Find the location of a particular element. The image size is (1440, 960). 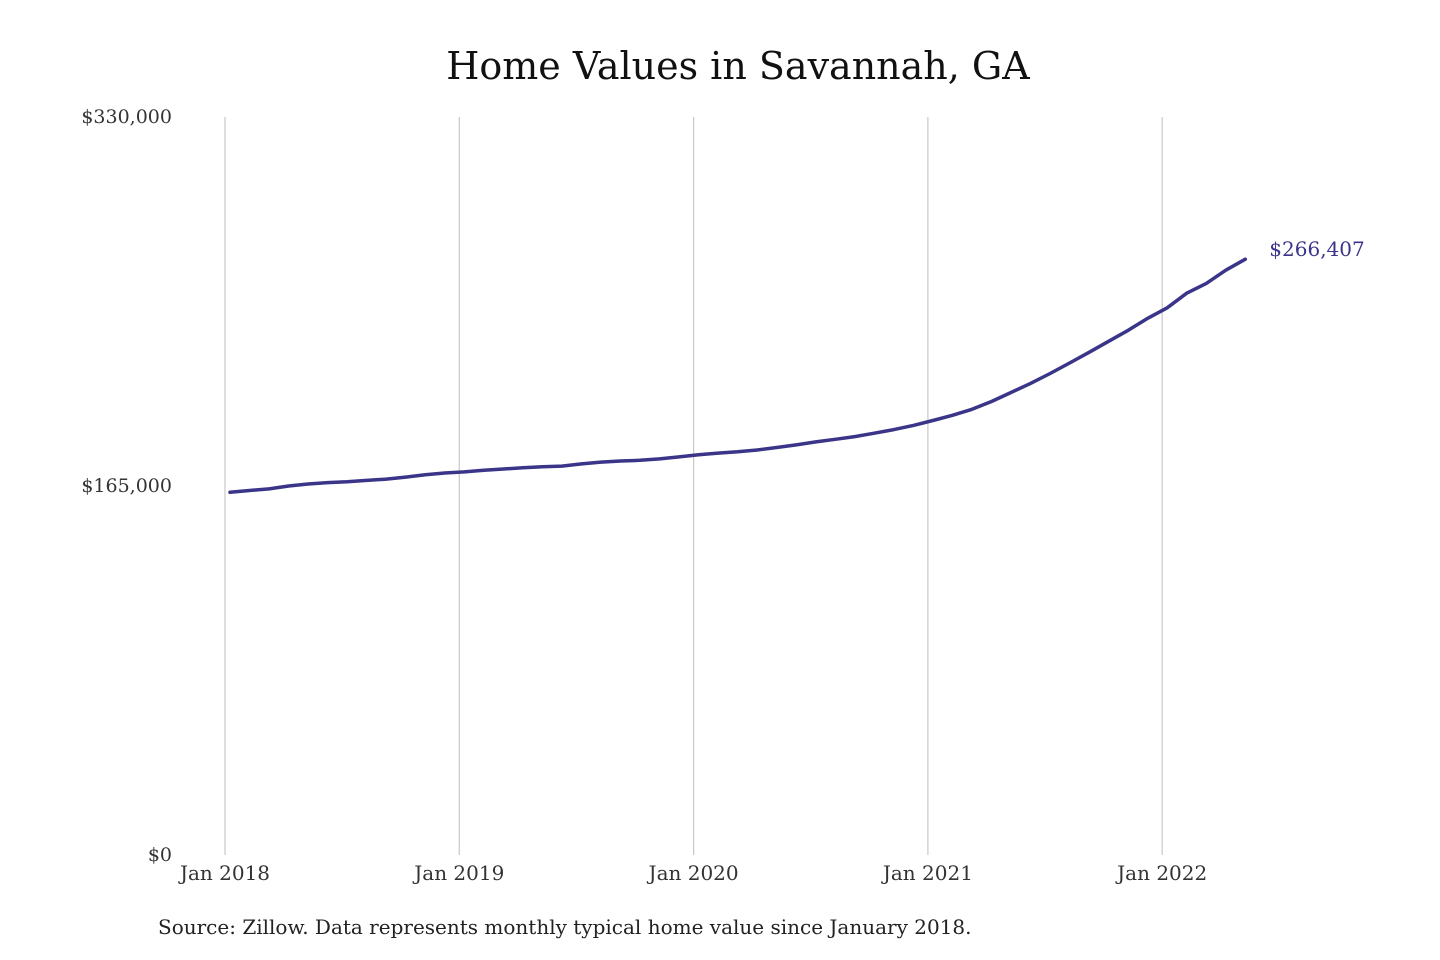

x-axis-ticks: Jan 2018 Jan 2019 Jan 2020 Jan 2021 Jan 2022 is located at coordinates (692, 873).